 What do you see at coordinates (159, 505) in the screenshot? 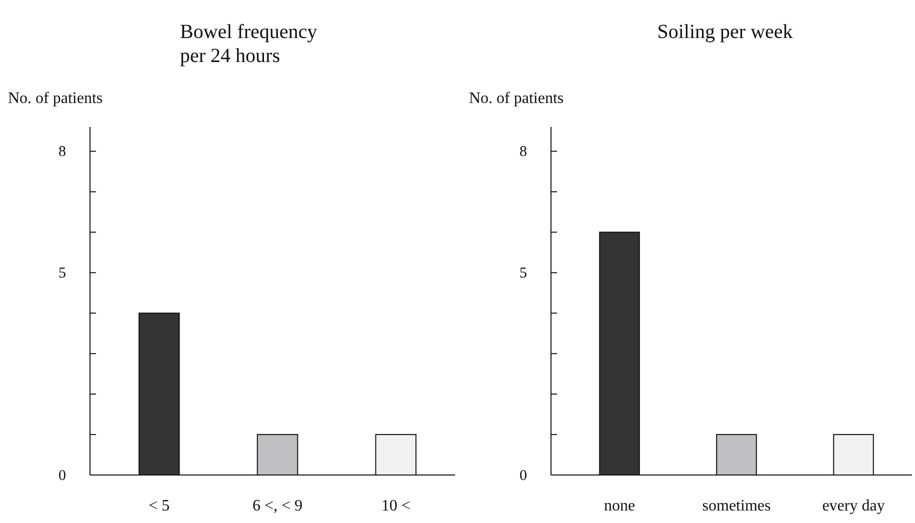
I see `x-tick-label: < 5` at bounding box center [159, 505].